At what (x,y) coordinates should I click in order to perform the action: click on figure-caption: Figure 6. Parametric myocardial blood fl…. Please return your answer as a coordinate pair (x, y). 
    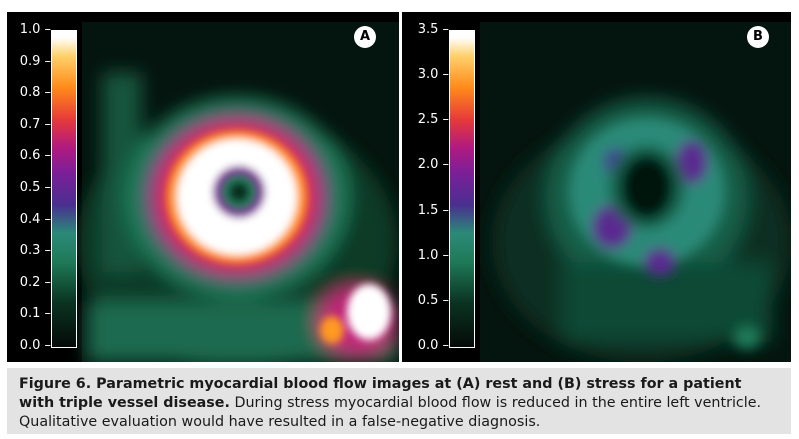
    Looking at the image, I should click on (399, 401).